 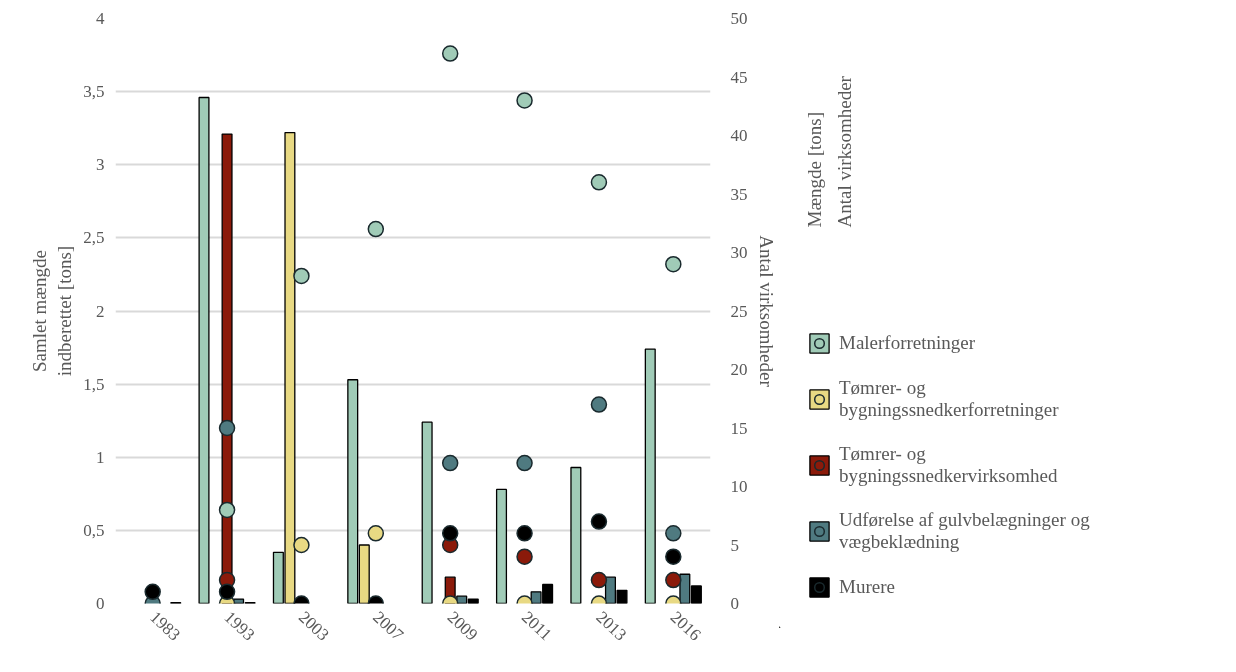 What do you see at coordinates (94, 384) in the screenshot?
I see `y-tick-label: 1,5` at bounding box center [94, 384].